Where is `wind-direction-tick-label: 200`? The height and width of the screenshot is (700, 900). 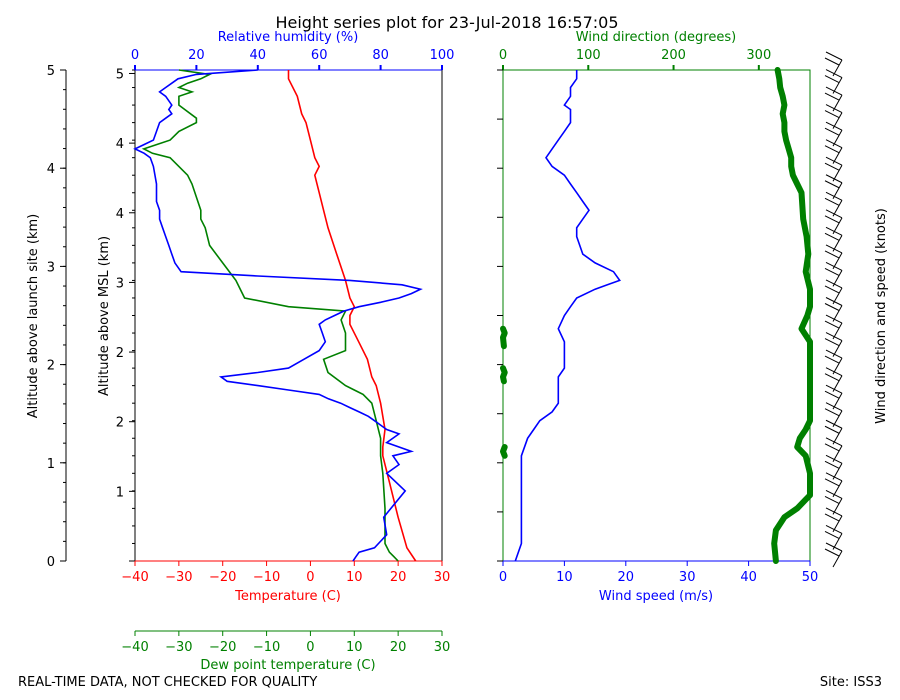 wind-direction-tick-label: 200 is located at coordinates (673, 55).